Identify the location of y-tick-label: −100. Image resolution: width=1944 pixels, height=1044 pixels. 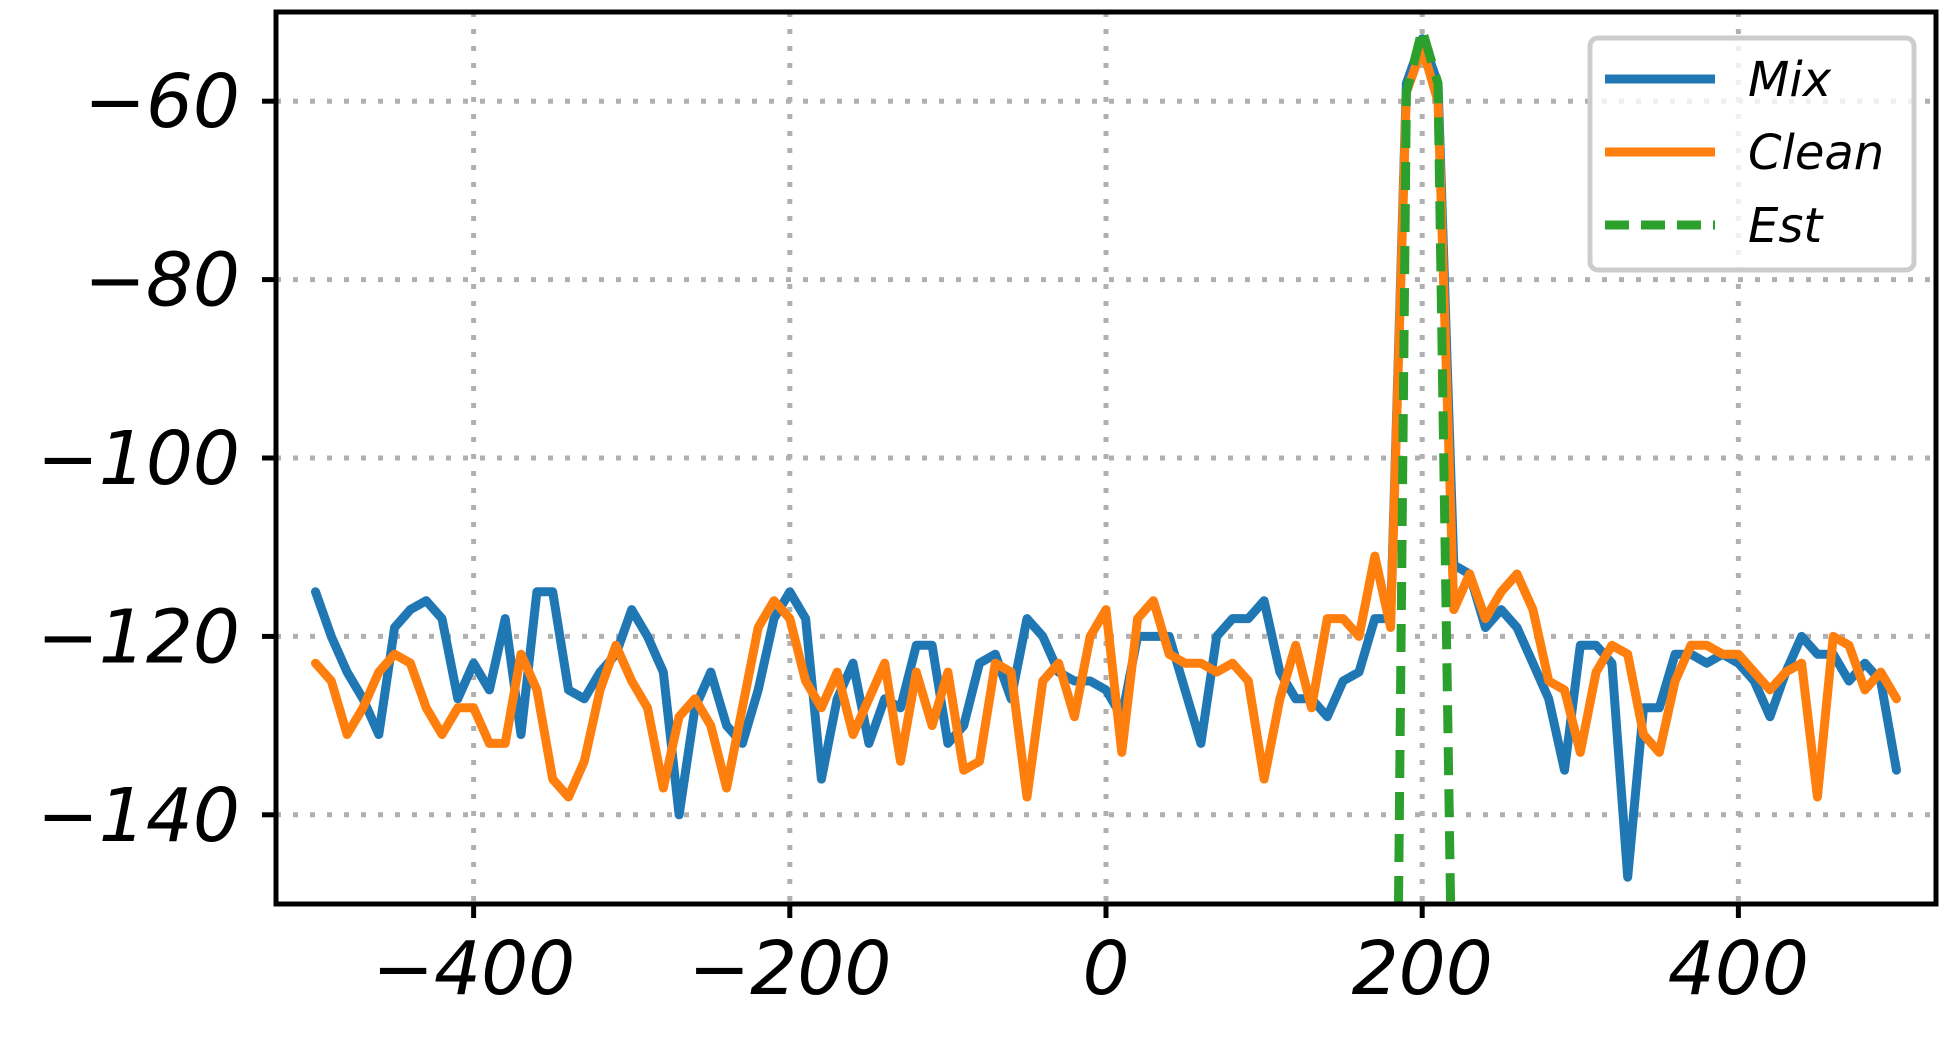
(138, 459).